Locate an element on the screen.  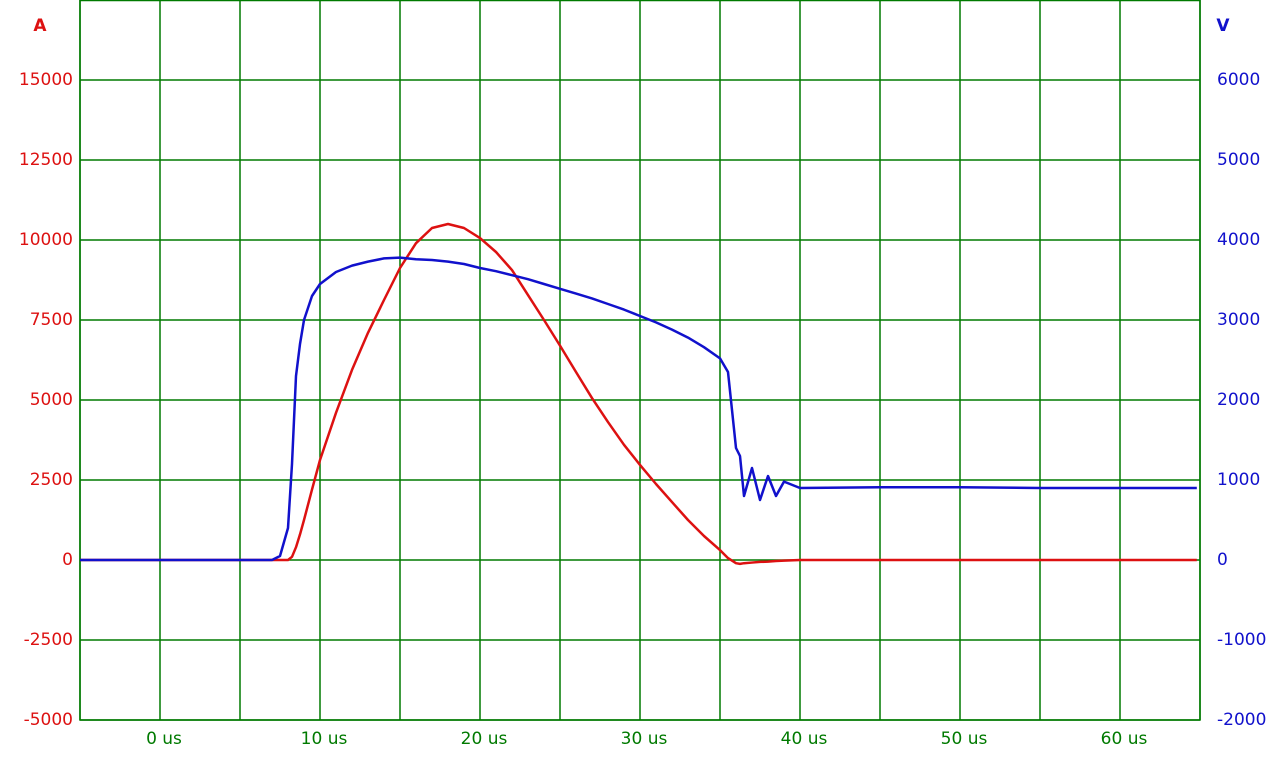
y-tick-label: 12500 is located at coordinates (46, 160).